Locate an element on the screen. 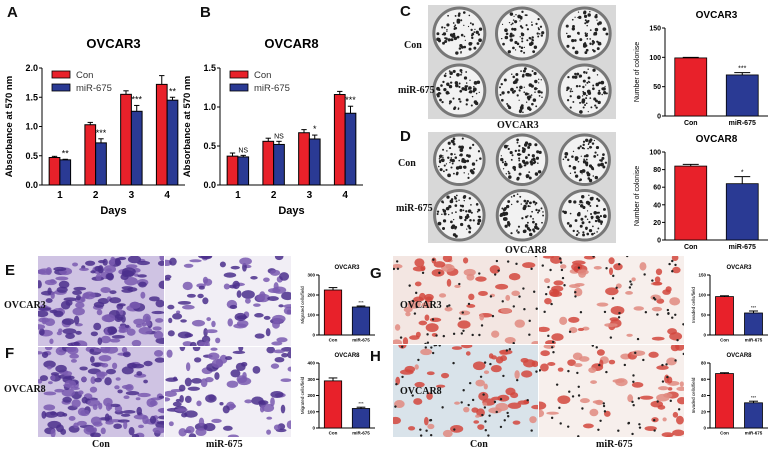 This screenshot has width=783, height=453. y-axis-label: Migrated cells/field is located at coordinates (302, 305).